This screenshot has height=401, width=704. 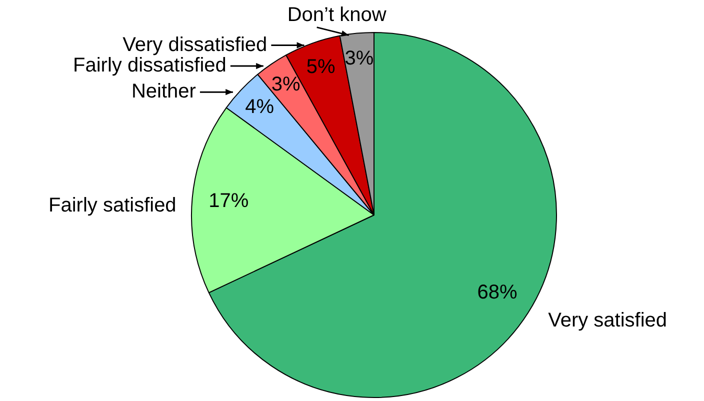 I want to click on data-label: 68%, so click(x=497, y=293).